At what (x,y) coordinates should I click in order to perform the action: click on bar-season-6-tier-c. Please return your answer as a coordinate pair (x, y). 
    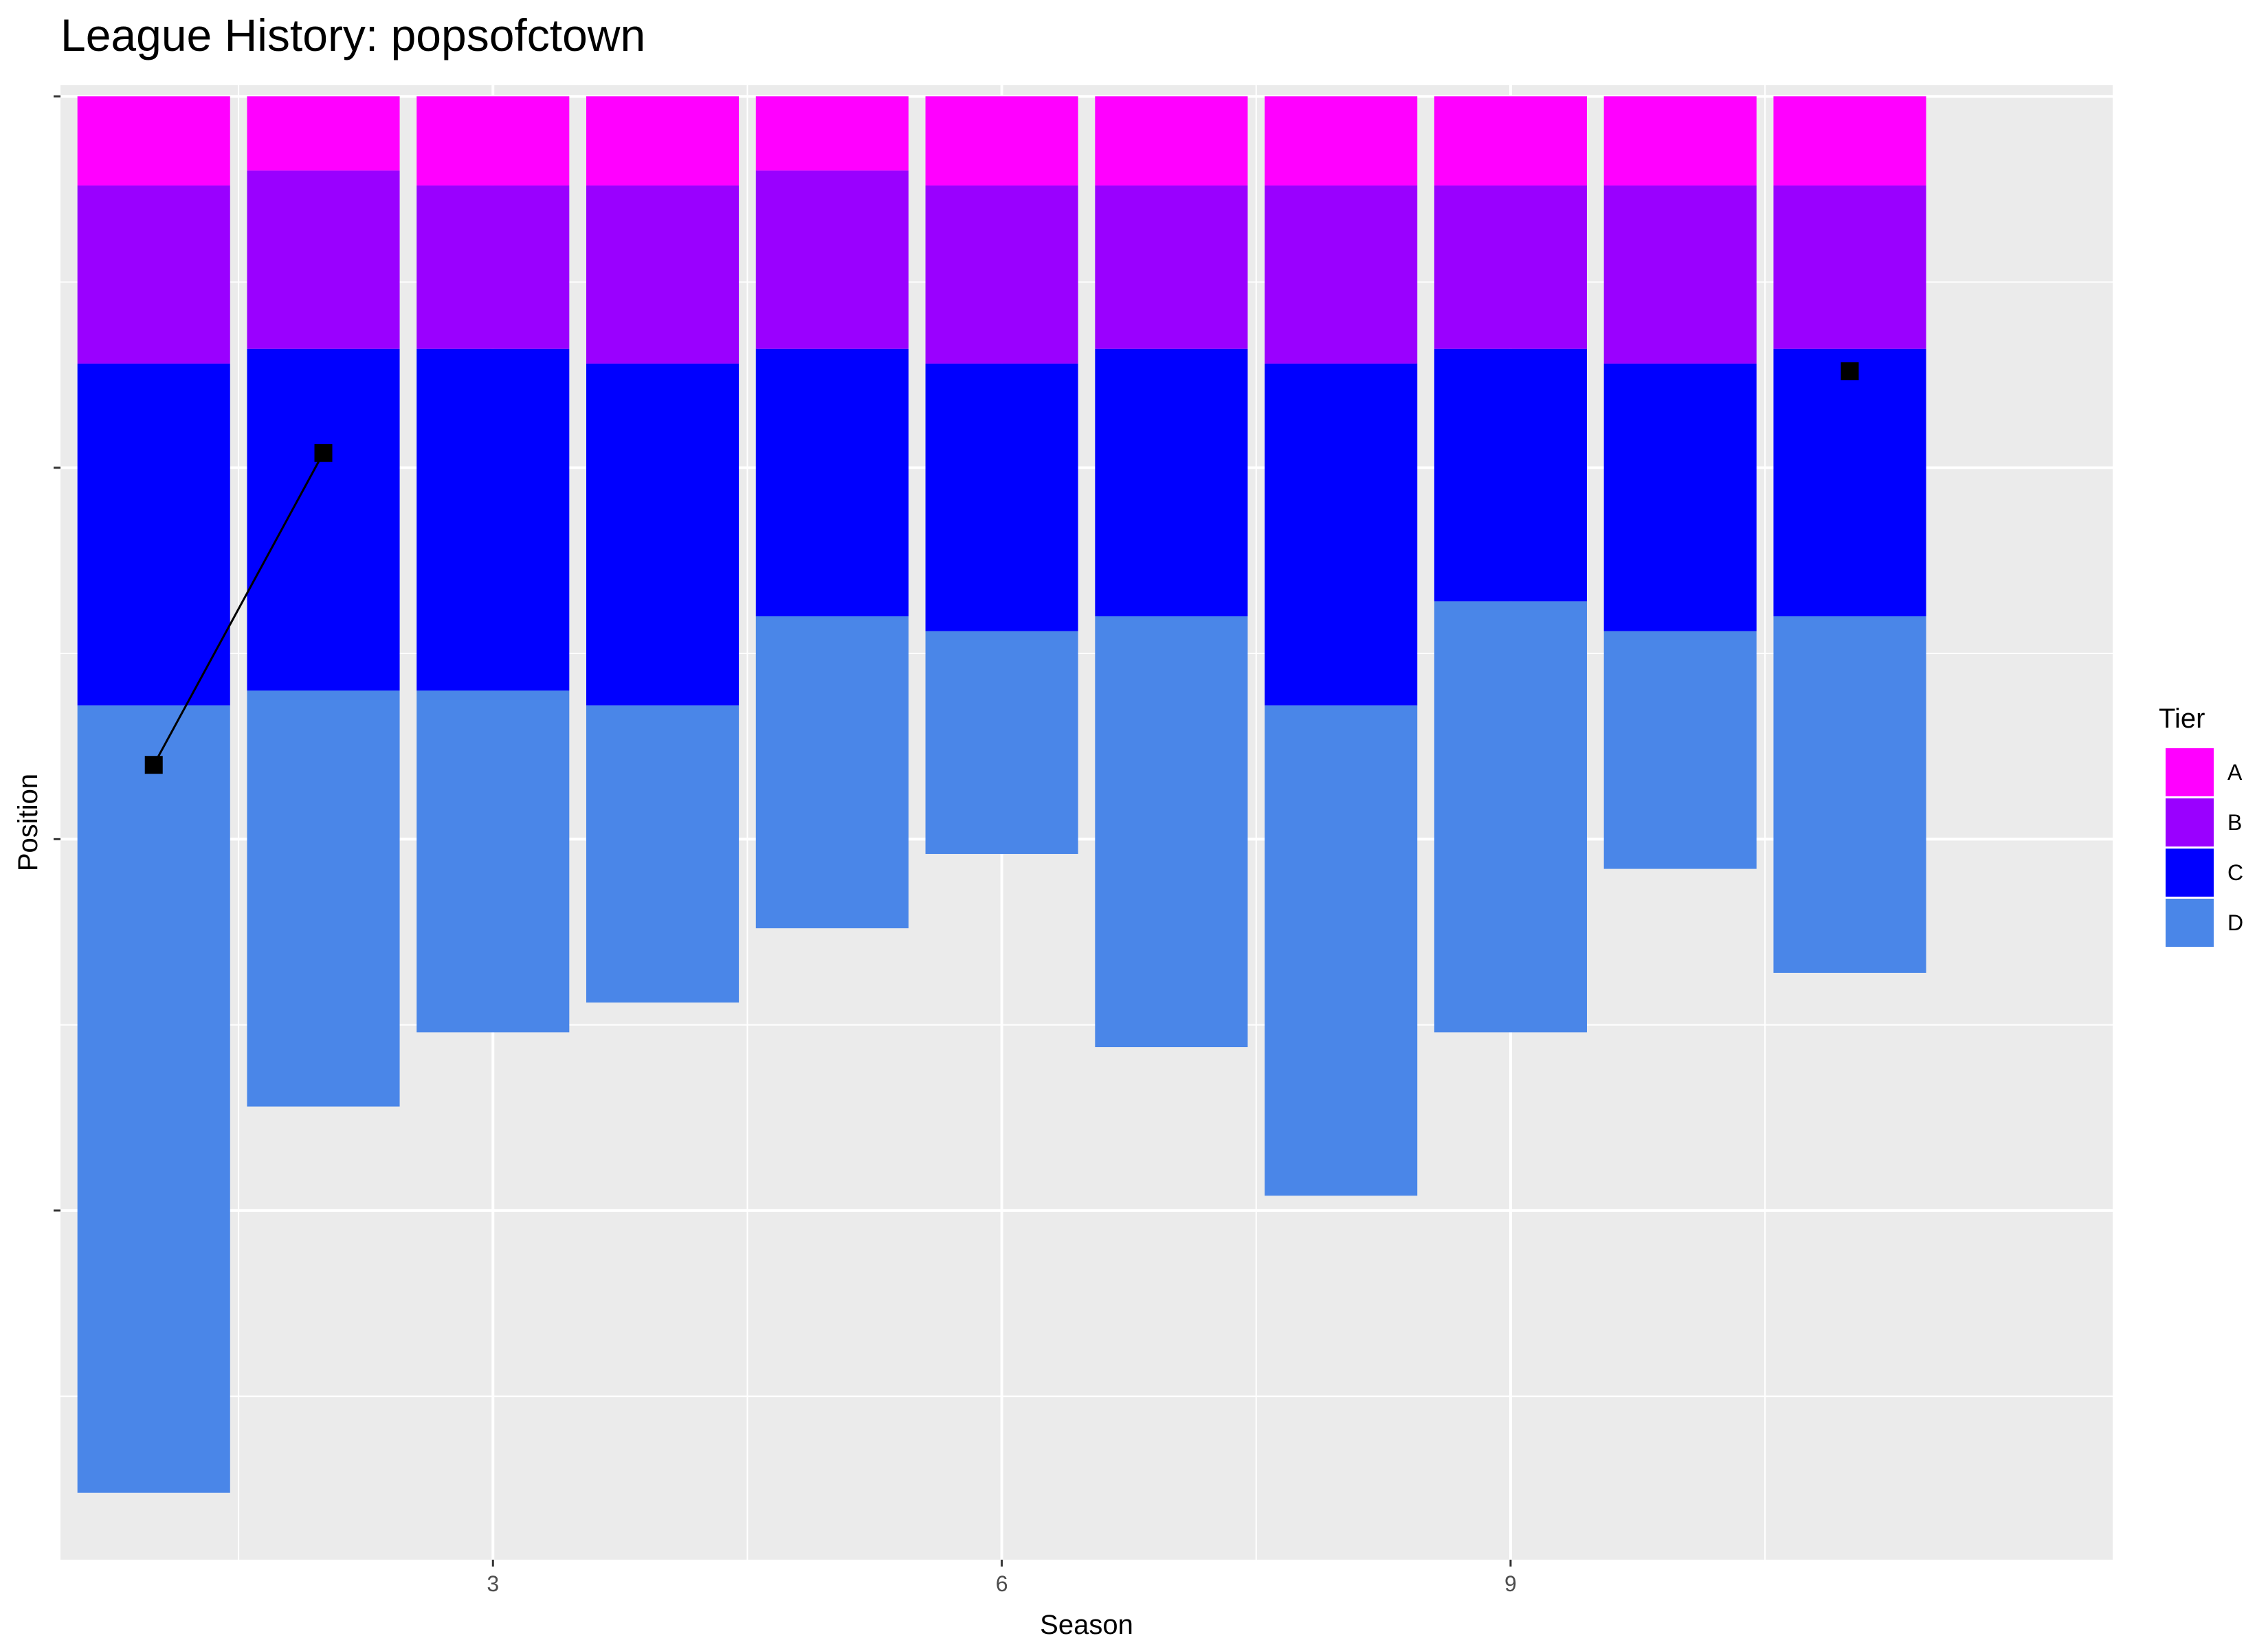
    Looking at the image, I should click on (1002, 497).